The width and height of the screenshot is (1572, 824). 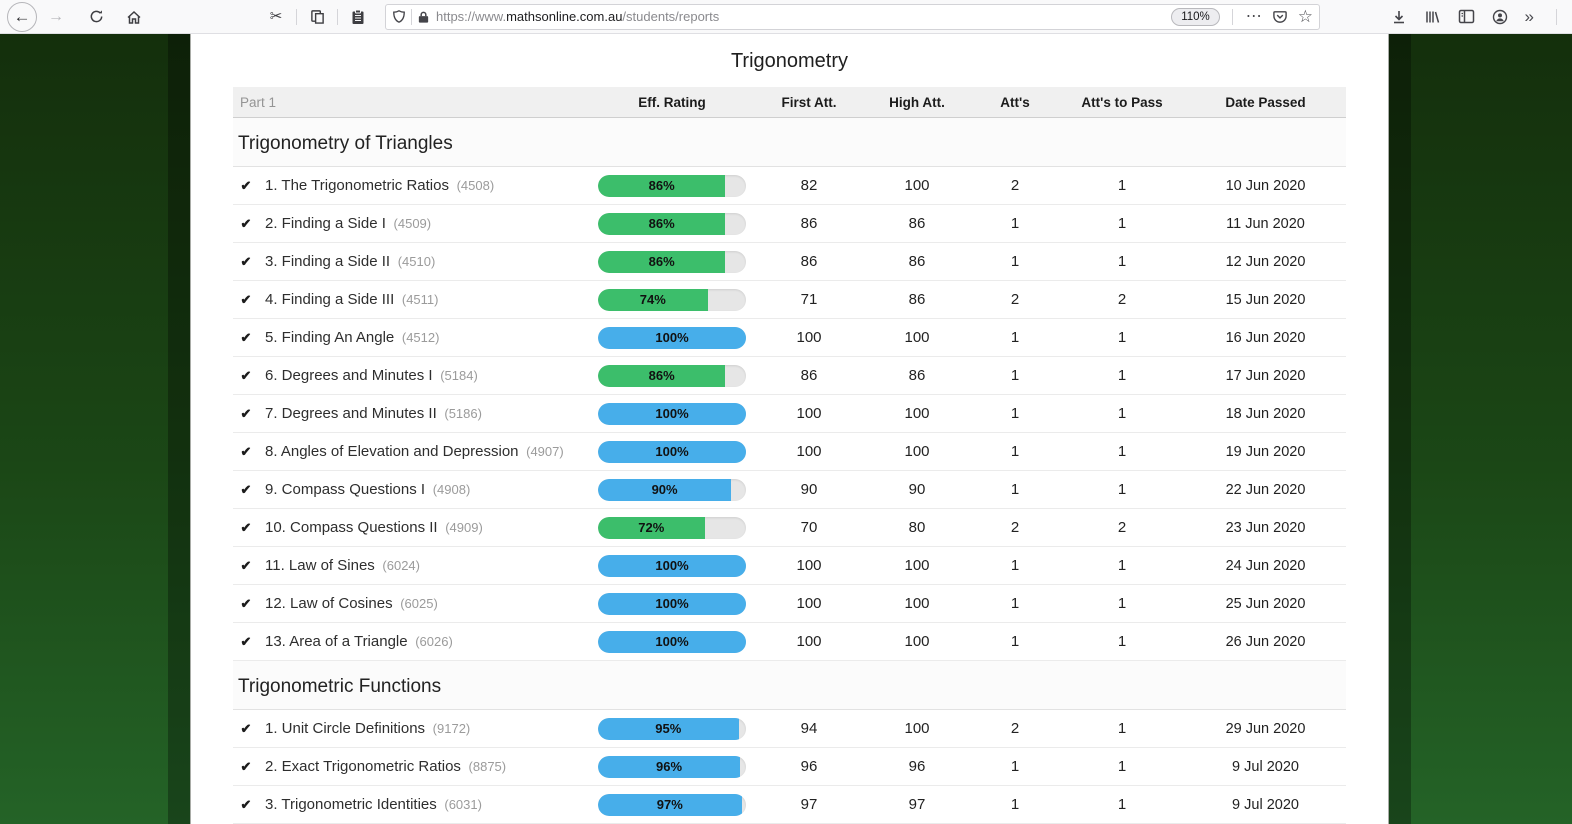 What do you see at coordinates (1265, 527) in the screenshot?
I see `date-passed-value: 23 Jun 2020` at bounding box center [1265, 527].